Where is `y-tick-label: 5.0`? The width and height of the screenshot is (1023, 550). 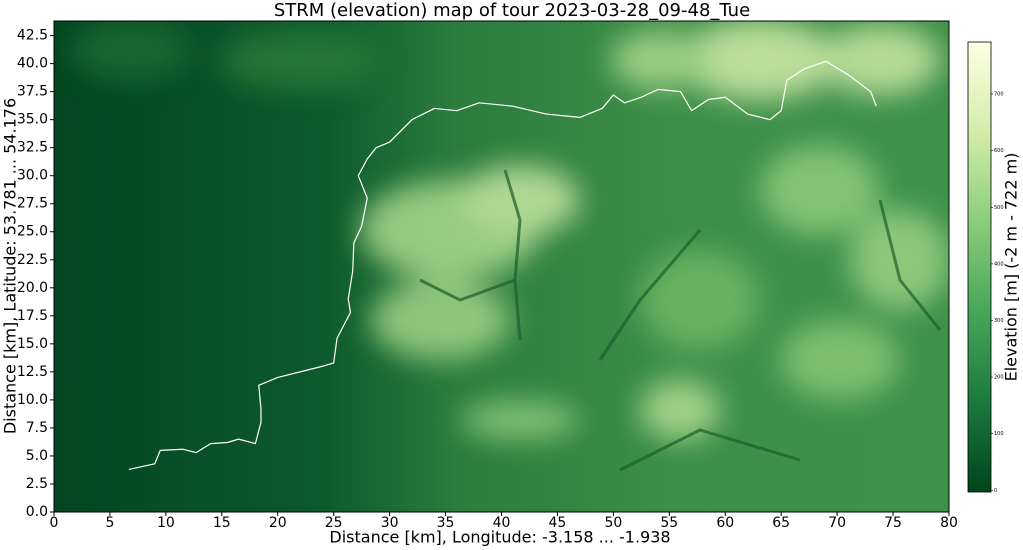
y-tick-label: 5.0 is located at coordinates (37, 456).